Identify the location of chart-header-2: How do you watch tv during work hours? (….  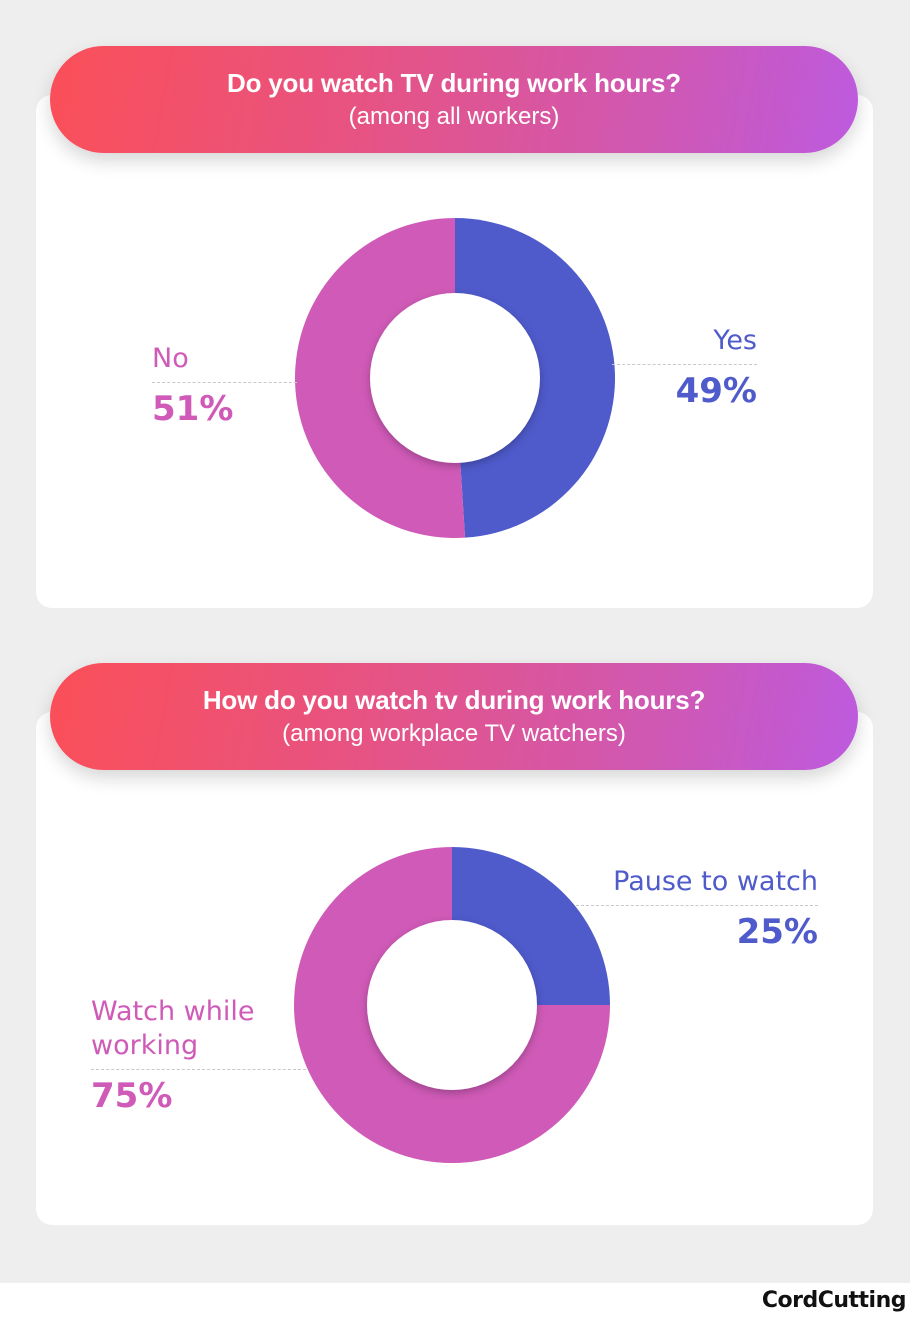
(454, 716).